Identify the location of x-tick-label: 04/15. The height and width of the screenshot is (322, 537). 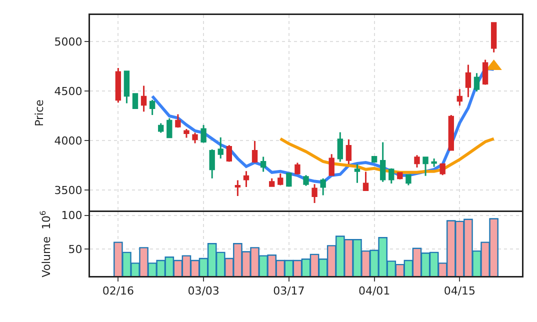
(460, 291).